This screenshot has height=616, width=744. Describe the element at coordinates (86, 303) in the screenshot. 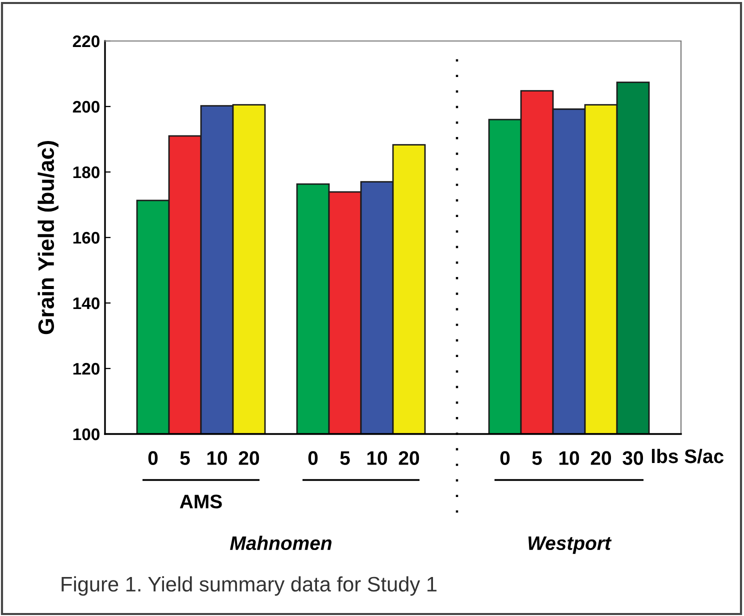

I see `y-tick-label: 140` at that location.